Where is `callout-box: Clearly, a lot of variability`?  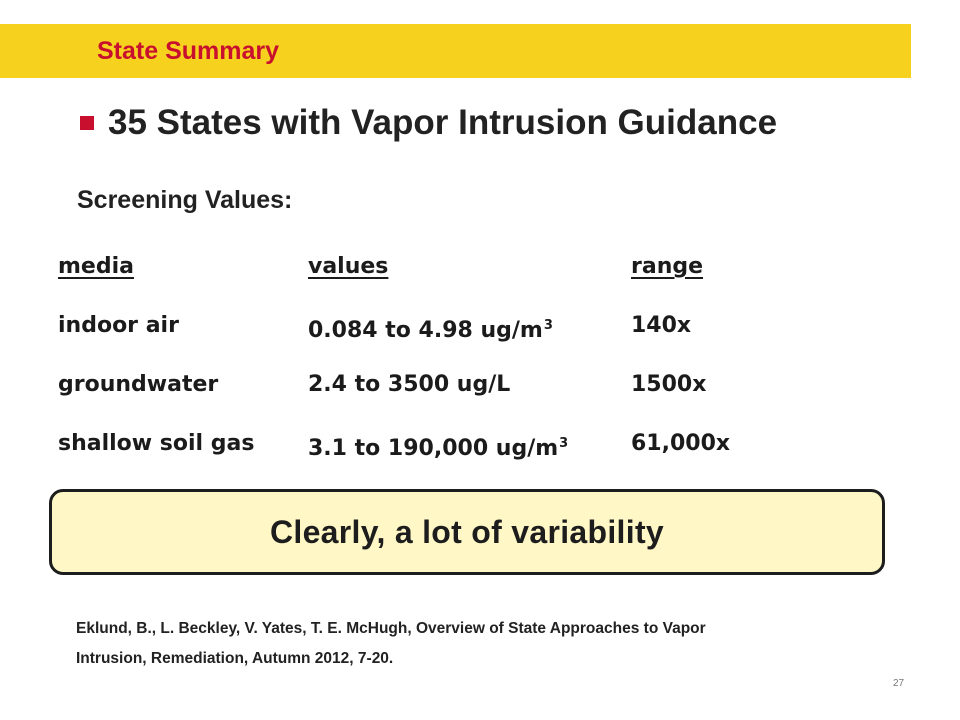
callout-box: Clearly, a lot of variability is located at coordinates (467, 532).